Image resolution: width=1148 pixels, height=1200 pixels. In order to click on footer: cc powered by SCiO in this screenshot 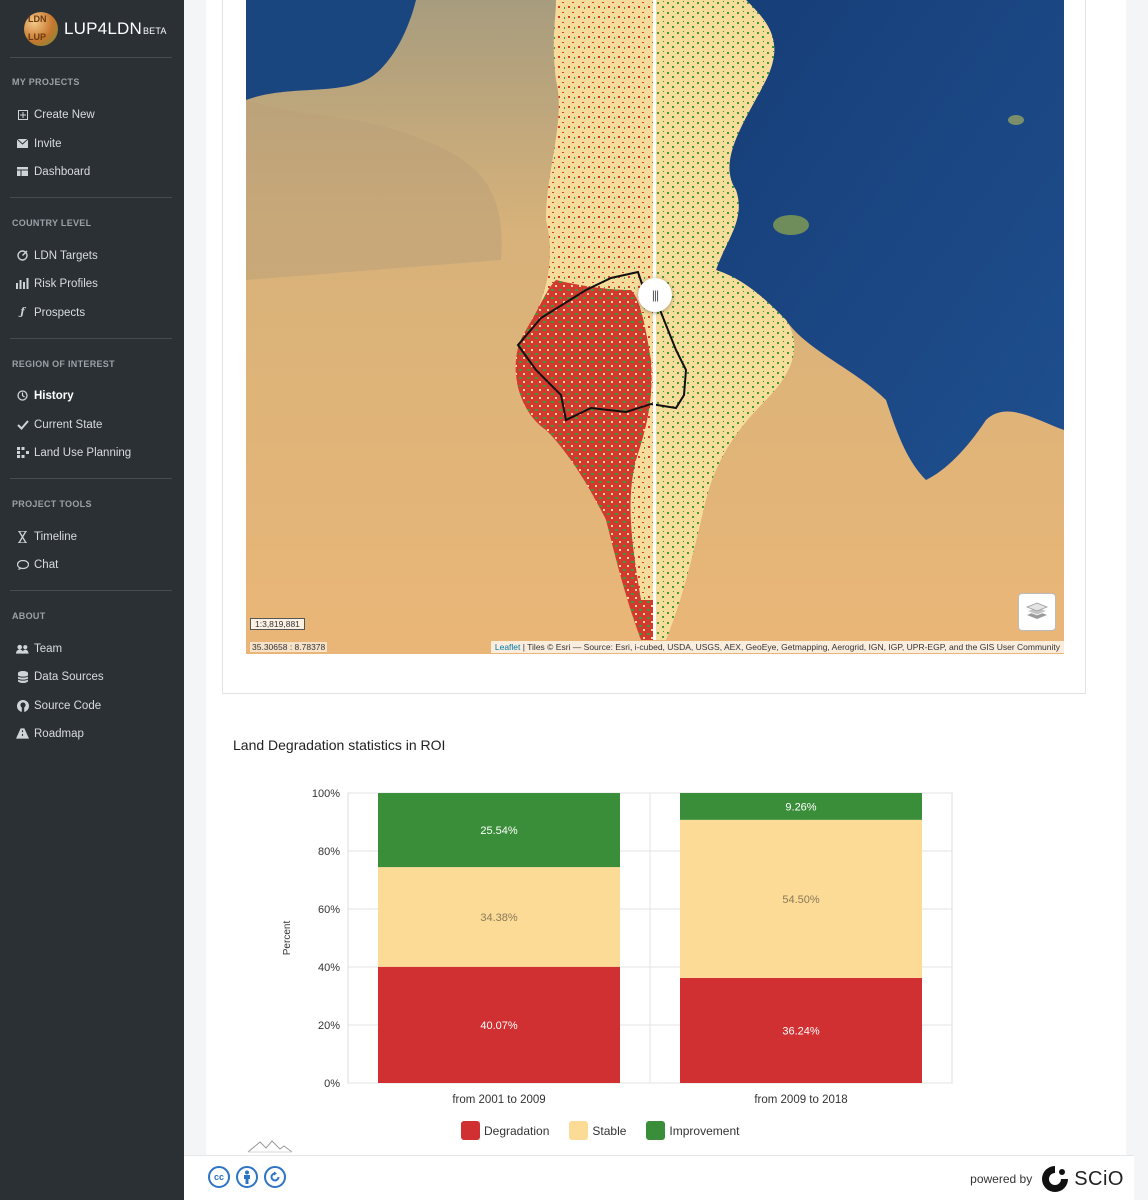, I will do `click(666, 1177)`.